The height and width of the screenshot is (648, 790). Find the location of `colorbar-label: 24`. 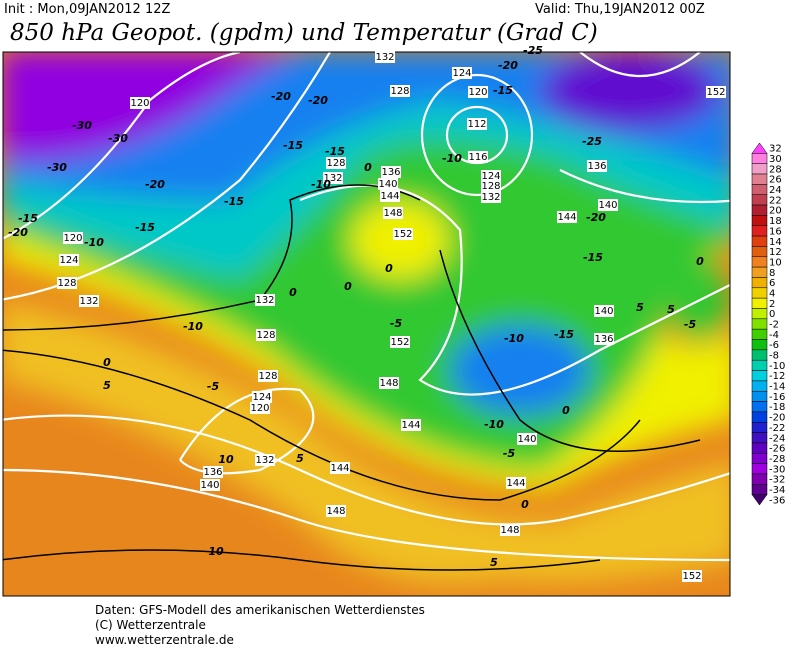

colorbar-label: 24 is located at coordinates (775, 190).